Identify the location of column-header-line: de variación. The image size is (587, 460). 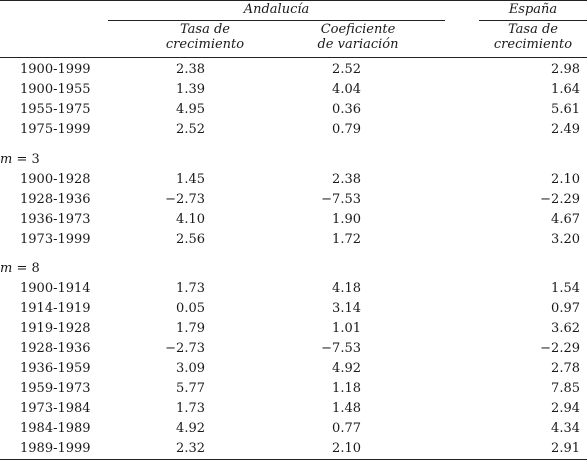
(358, 44).